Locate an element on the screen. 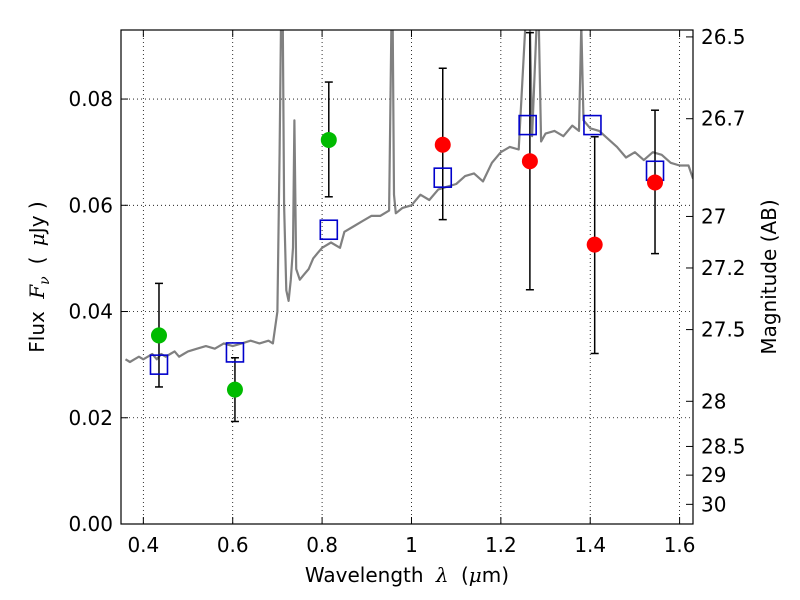 The height and width of the screenshot is (600, 800). x-axis-unit-open: ( is located at coordinates (465, 575).